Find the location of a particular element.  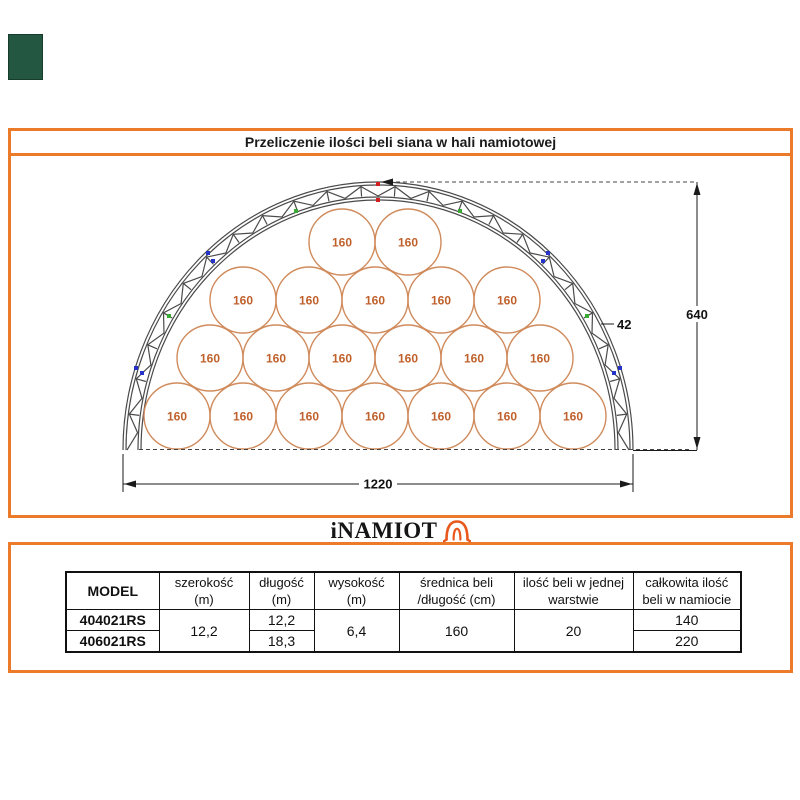

cell-length-2: 18,3 is located at coordinates (281, 641).